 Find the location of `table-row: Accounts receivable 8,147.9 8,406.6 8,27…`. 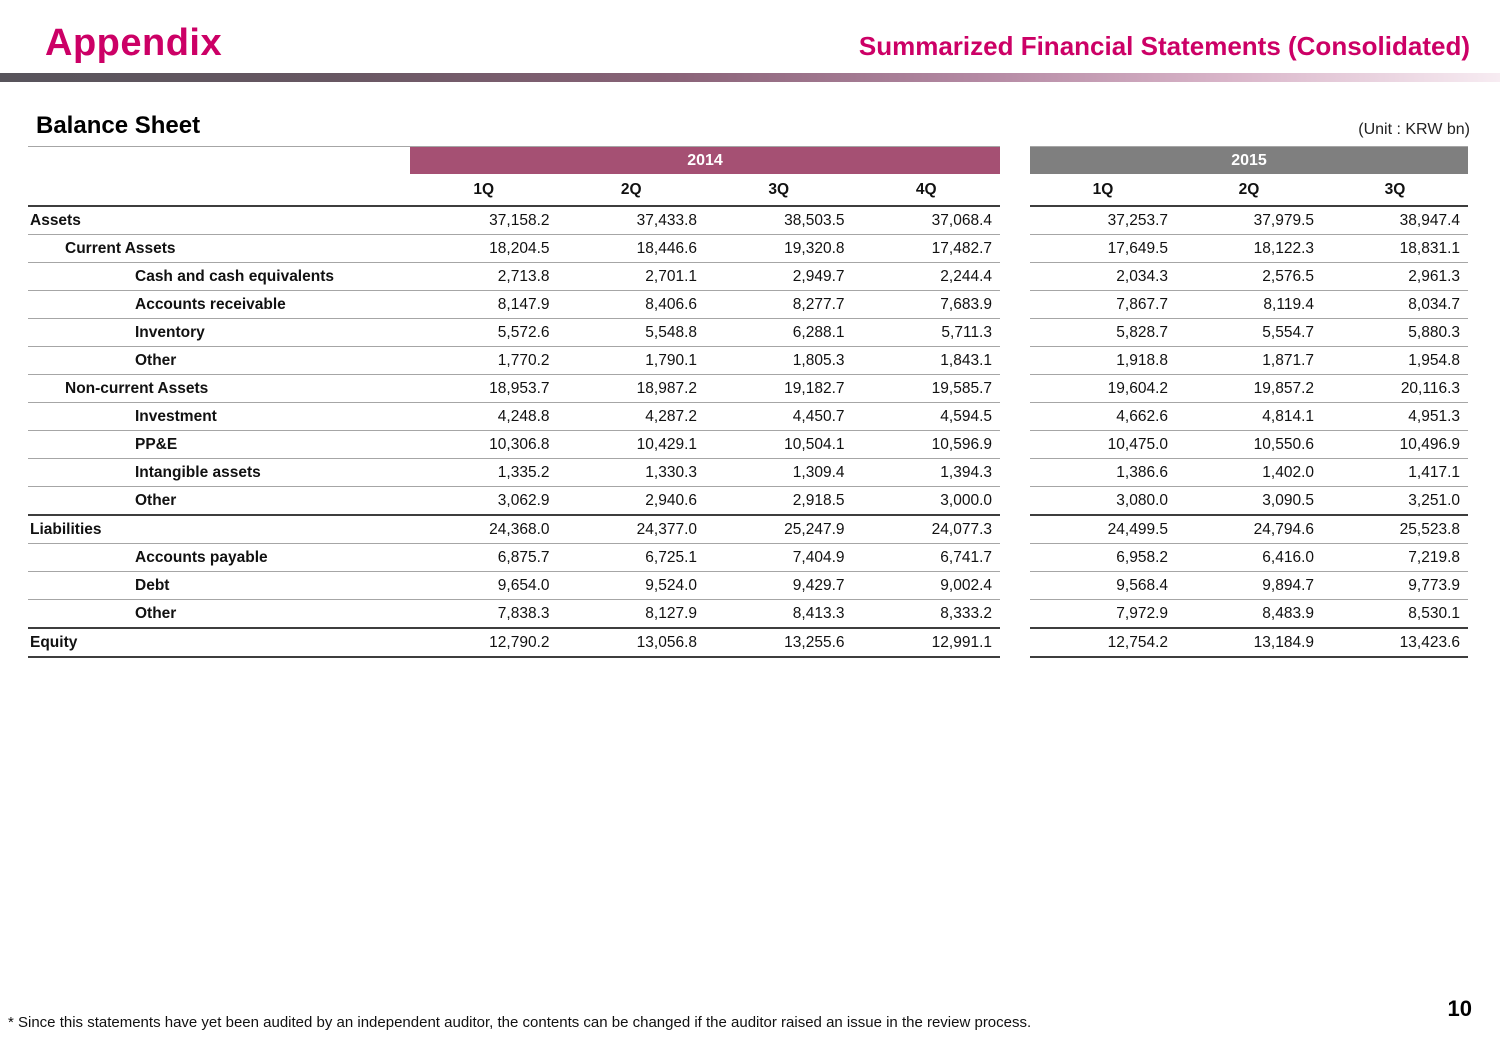

table-row: Accounts receivable 8,147.9 8,406.6 8,27… is located at coordinates (749, 304).